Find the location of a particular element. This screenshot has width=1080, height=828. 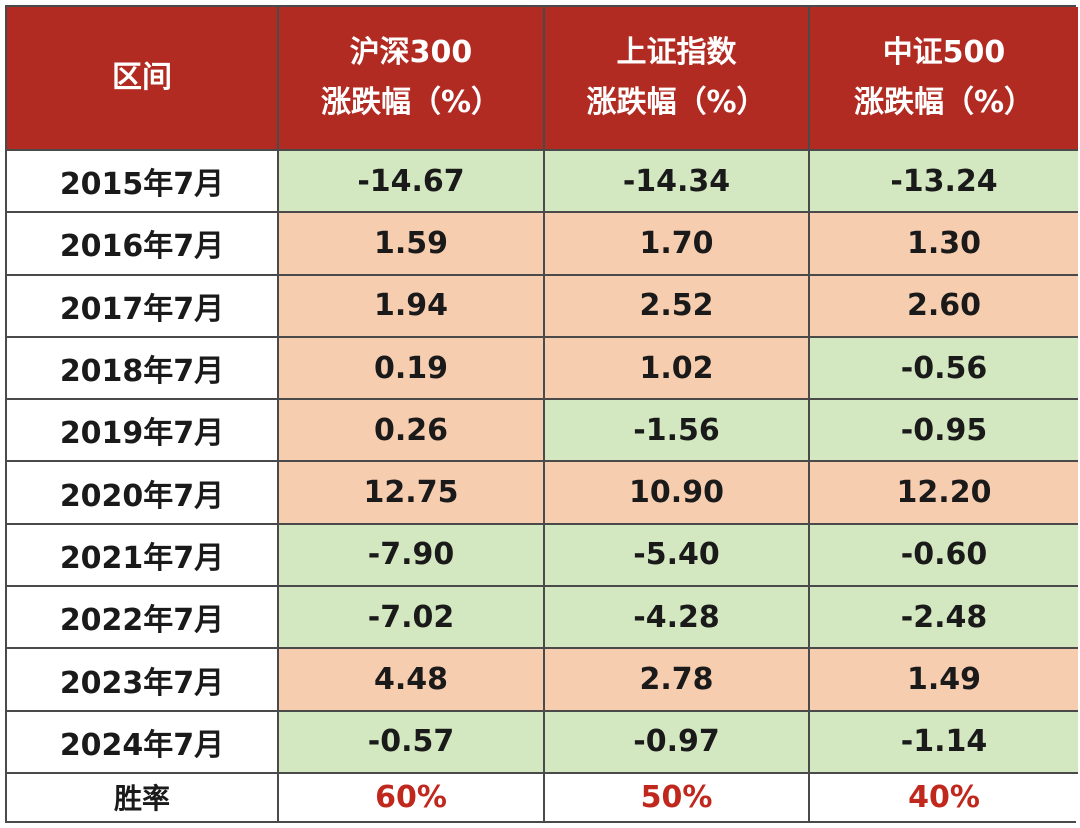

cell-zz500: -0.56 is located at coordinates (944, 369).